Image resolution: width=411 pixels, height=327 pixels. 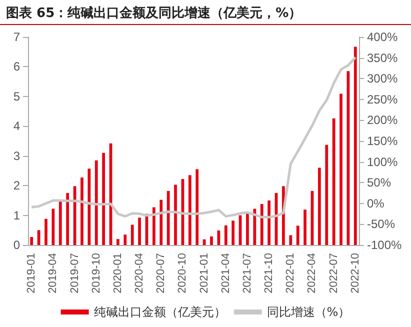 What do you see at coordinates (16, 126) in the screenshot?
I see `y-tick-label: 4` at bounding box center [16, 126].